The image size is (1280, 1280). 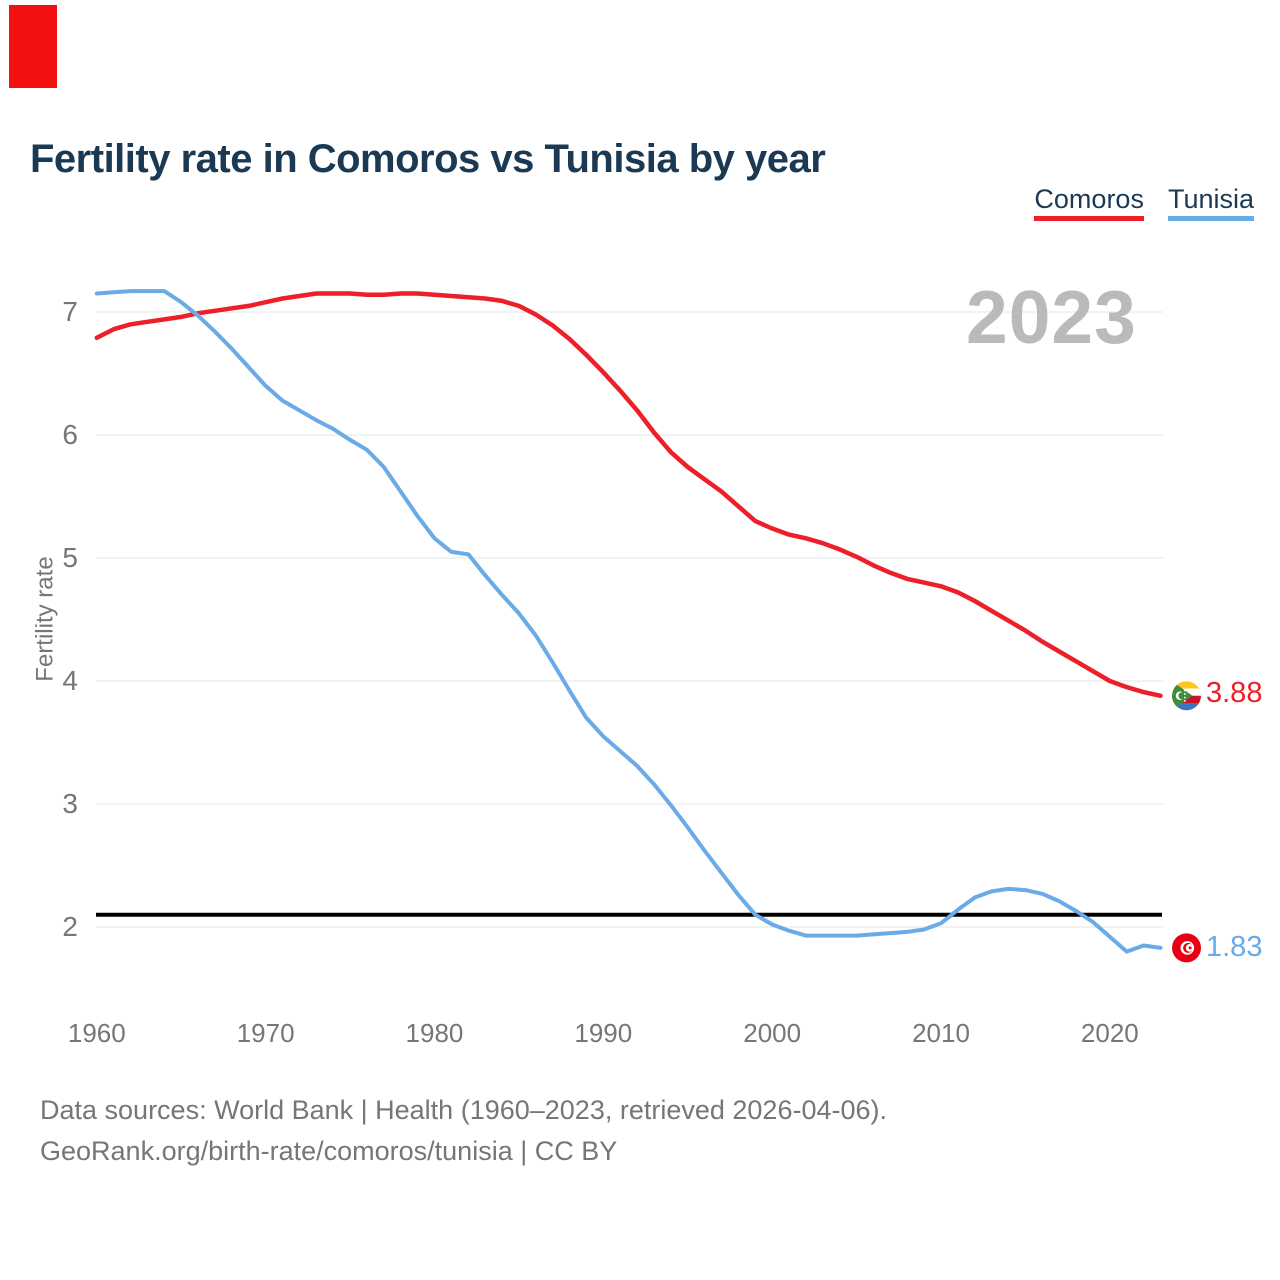 I want to click on y-tick-5: 5, so click(x=70, y=557).